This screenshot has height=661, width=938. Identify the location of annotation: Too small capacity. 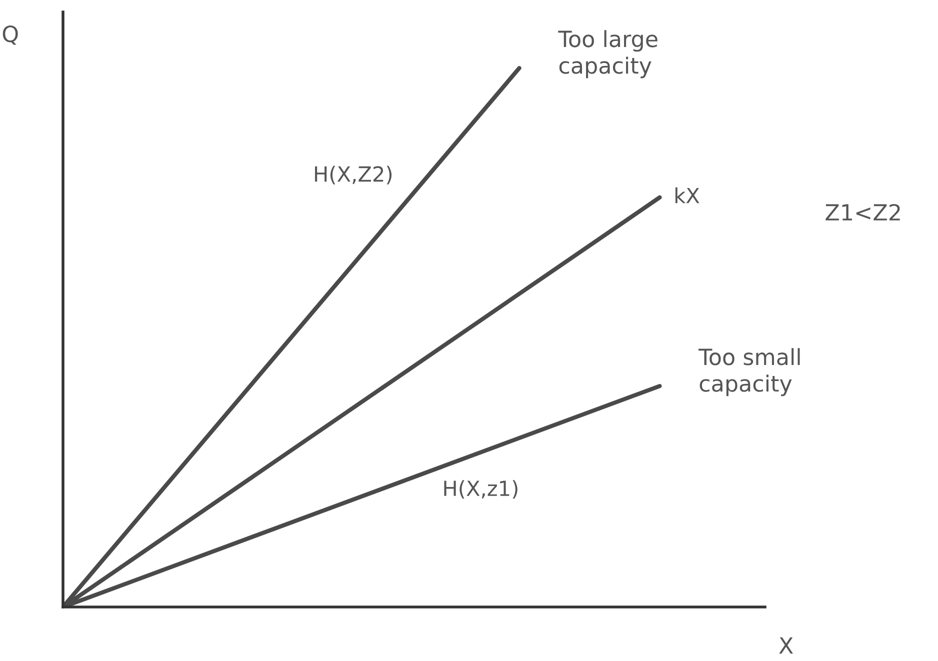
(749, 372).